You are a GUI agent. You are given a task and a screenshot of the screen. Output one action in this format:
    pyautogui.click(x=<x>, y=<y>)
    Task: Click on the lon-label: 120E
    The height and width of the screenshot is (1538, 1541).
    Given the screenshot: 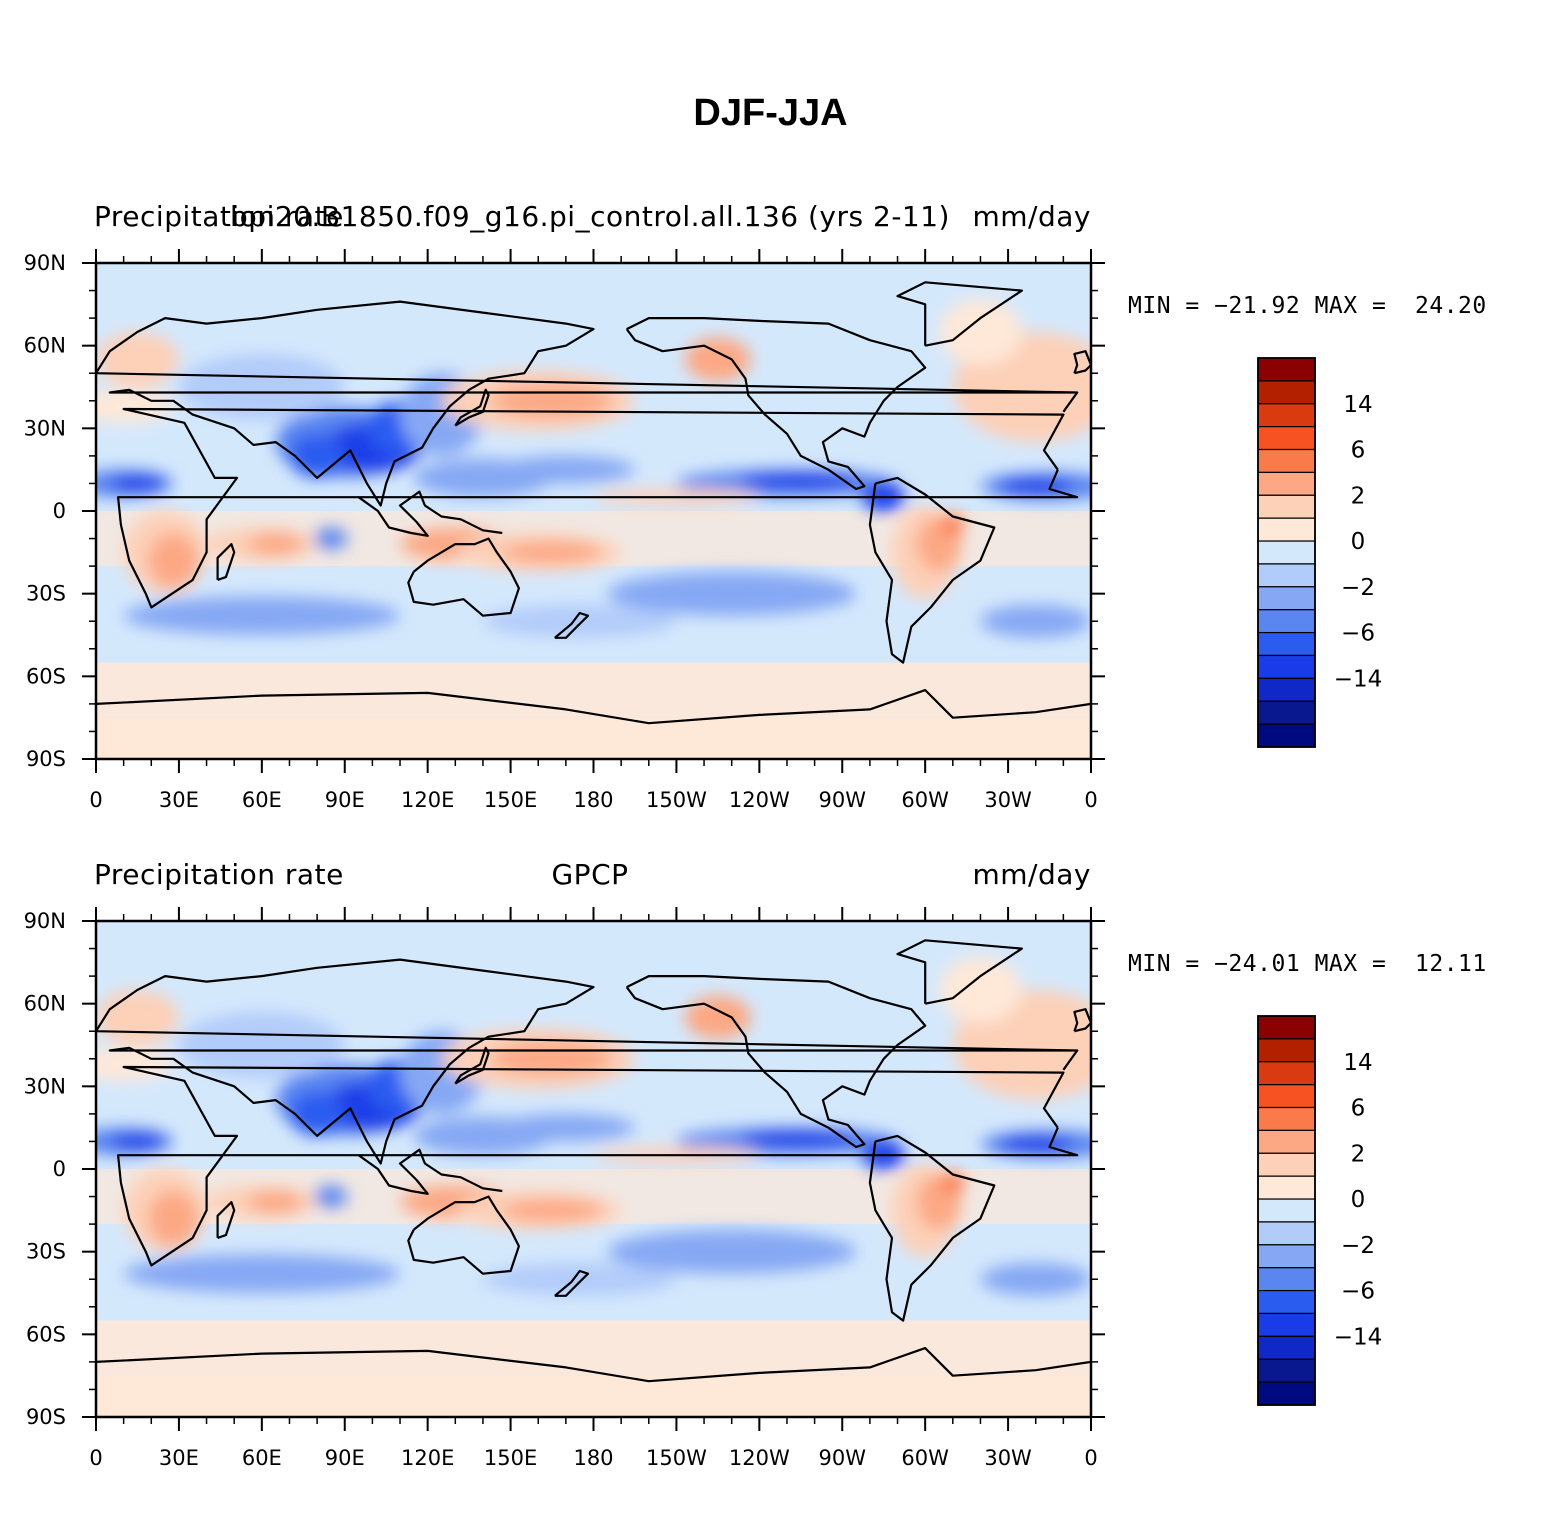 What is the action you would take?
    pyautogui.click(x=427, y=799)
    